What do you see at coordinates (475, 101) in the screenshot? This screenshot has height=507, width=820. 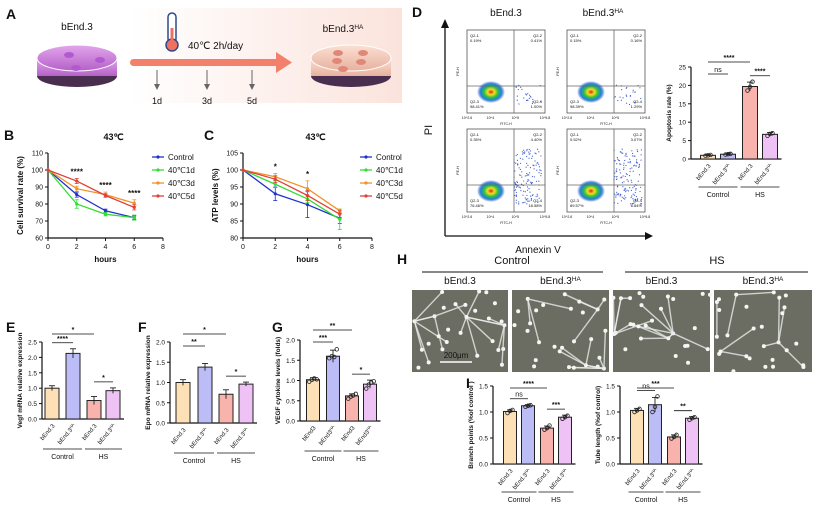 I see `quadrant-name: Q2-3` at bounding box center [475, 101].